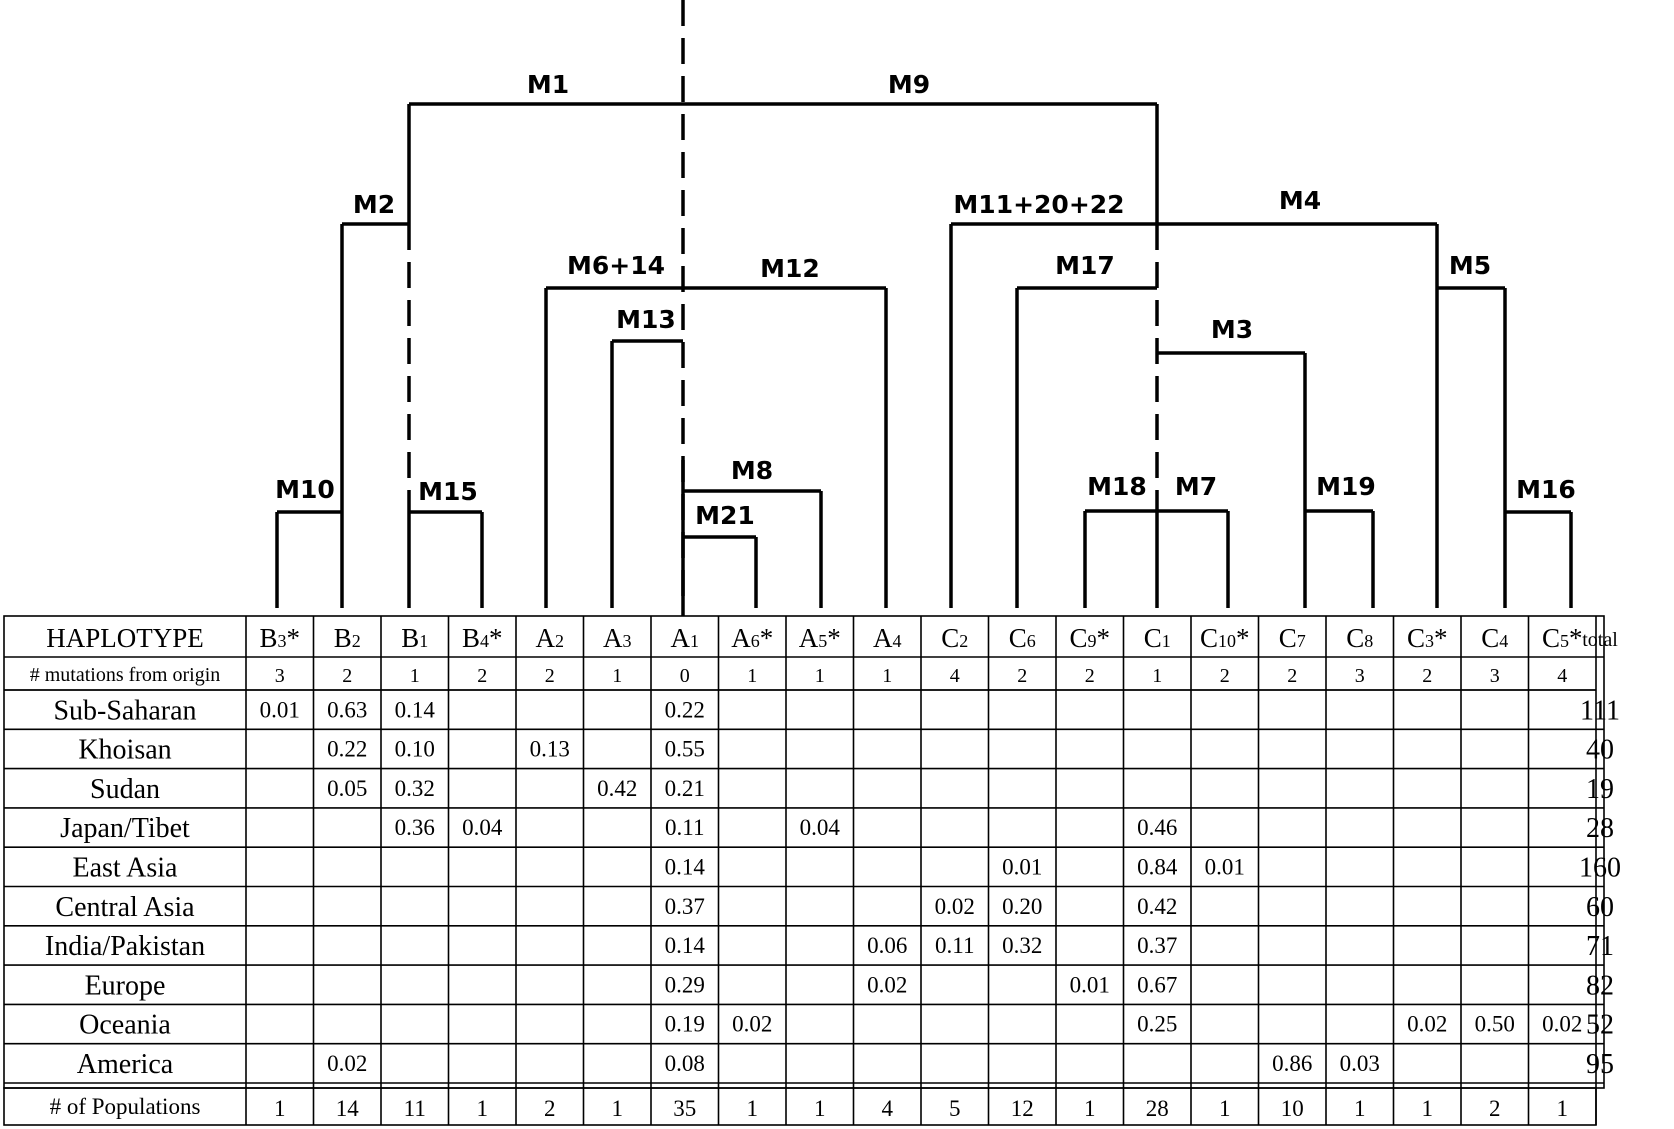  What do you see at coordinates (548, 84) in the screenshot?
I see `label-m1: M1` at bounding box center [548, 84].